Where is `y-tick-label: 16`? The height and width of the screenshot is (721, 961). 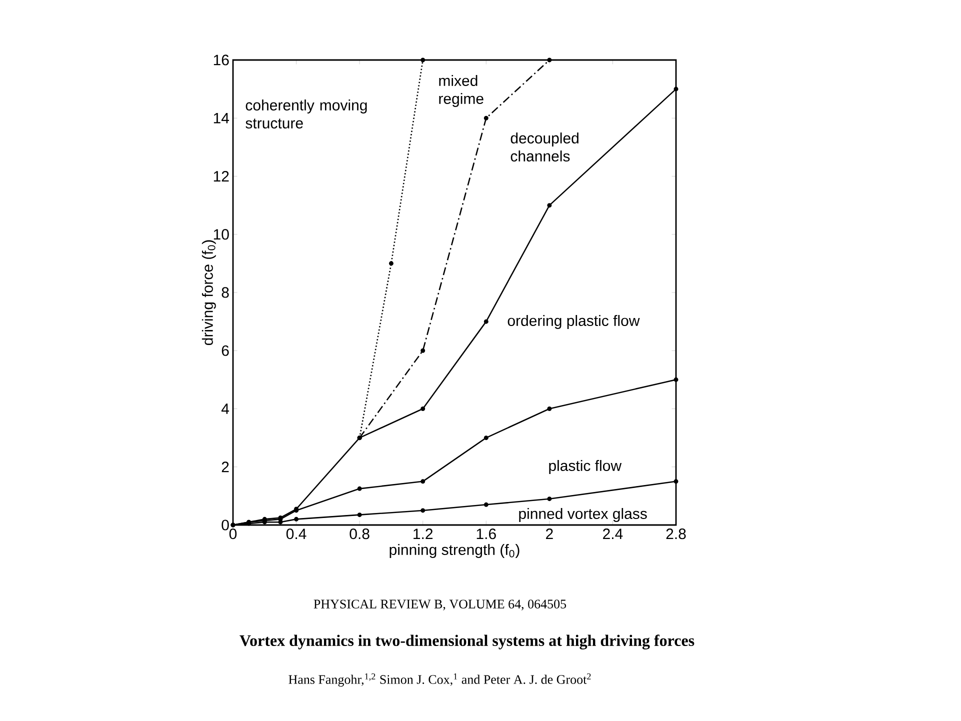
y-tick-label: 16 is located at coordinates (221, 60).